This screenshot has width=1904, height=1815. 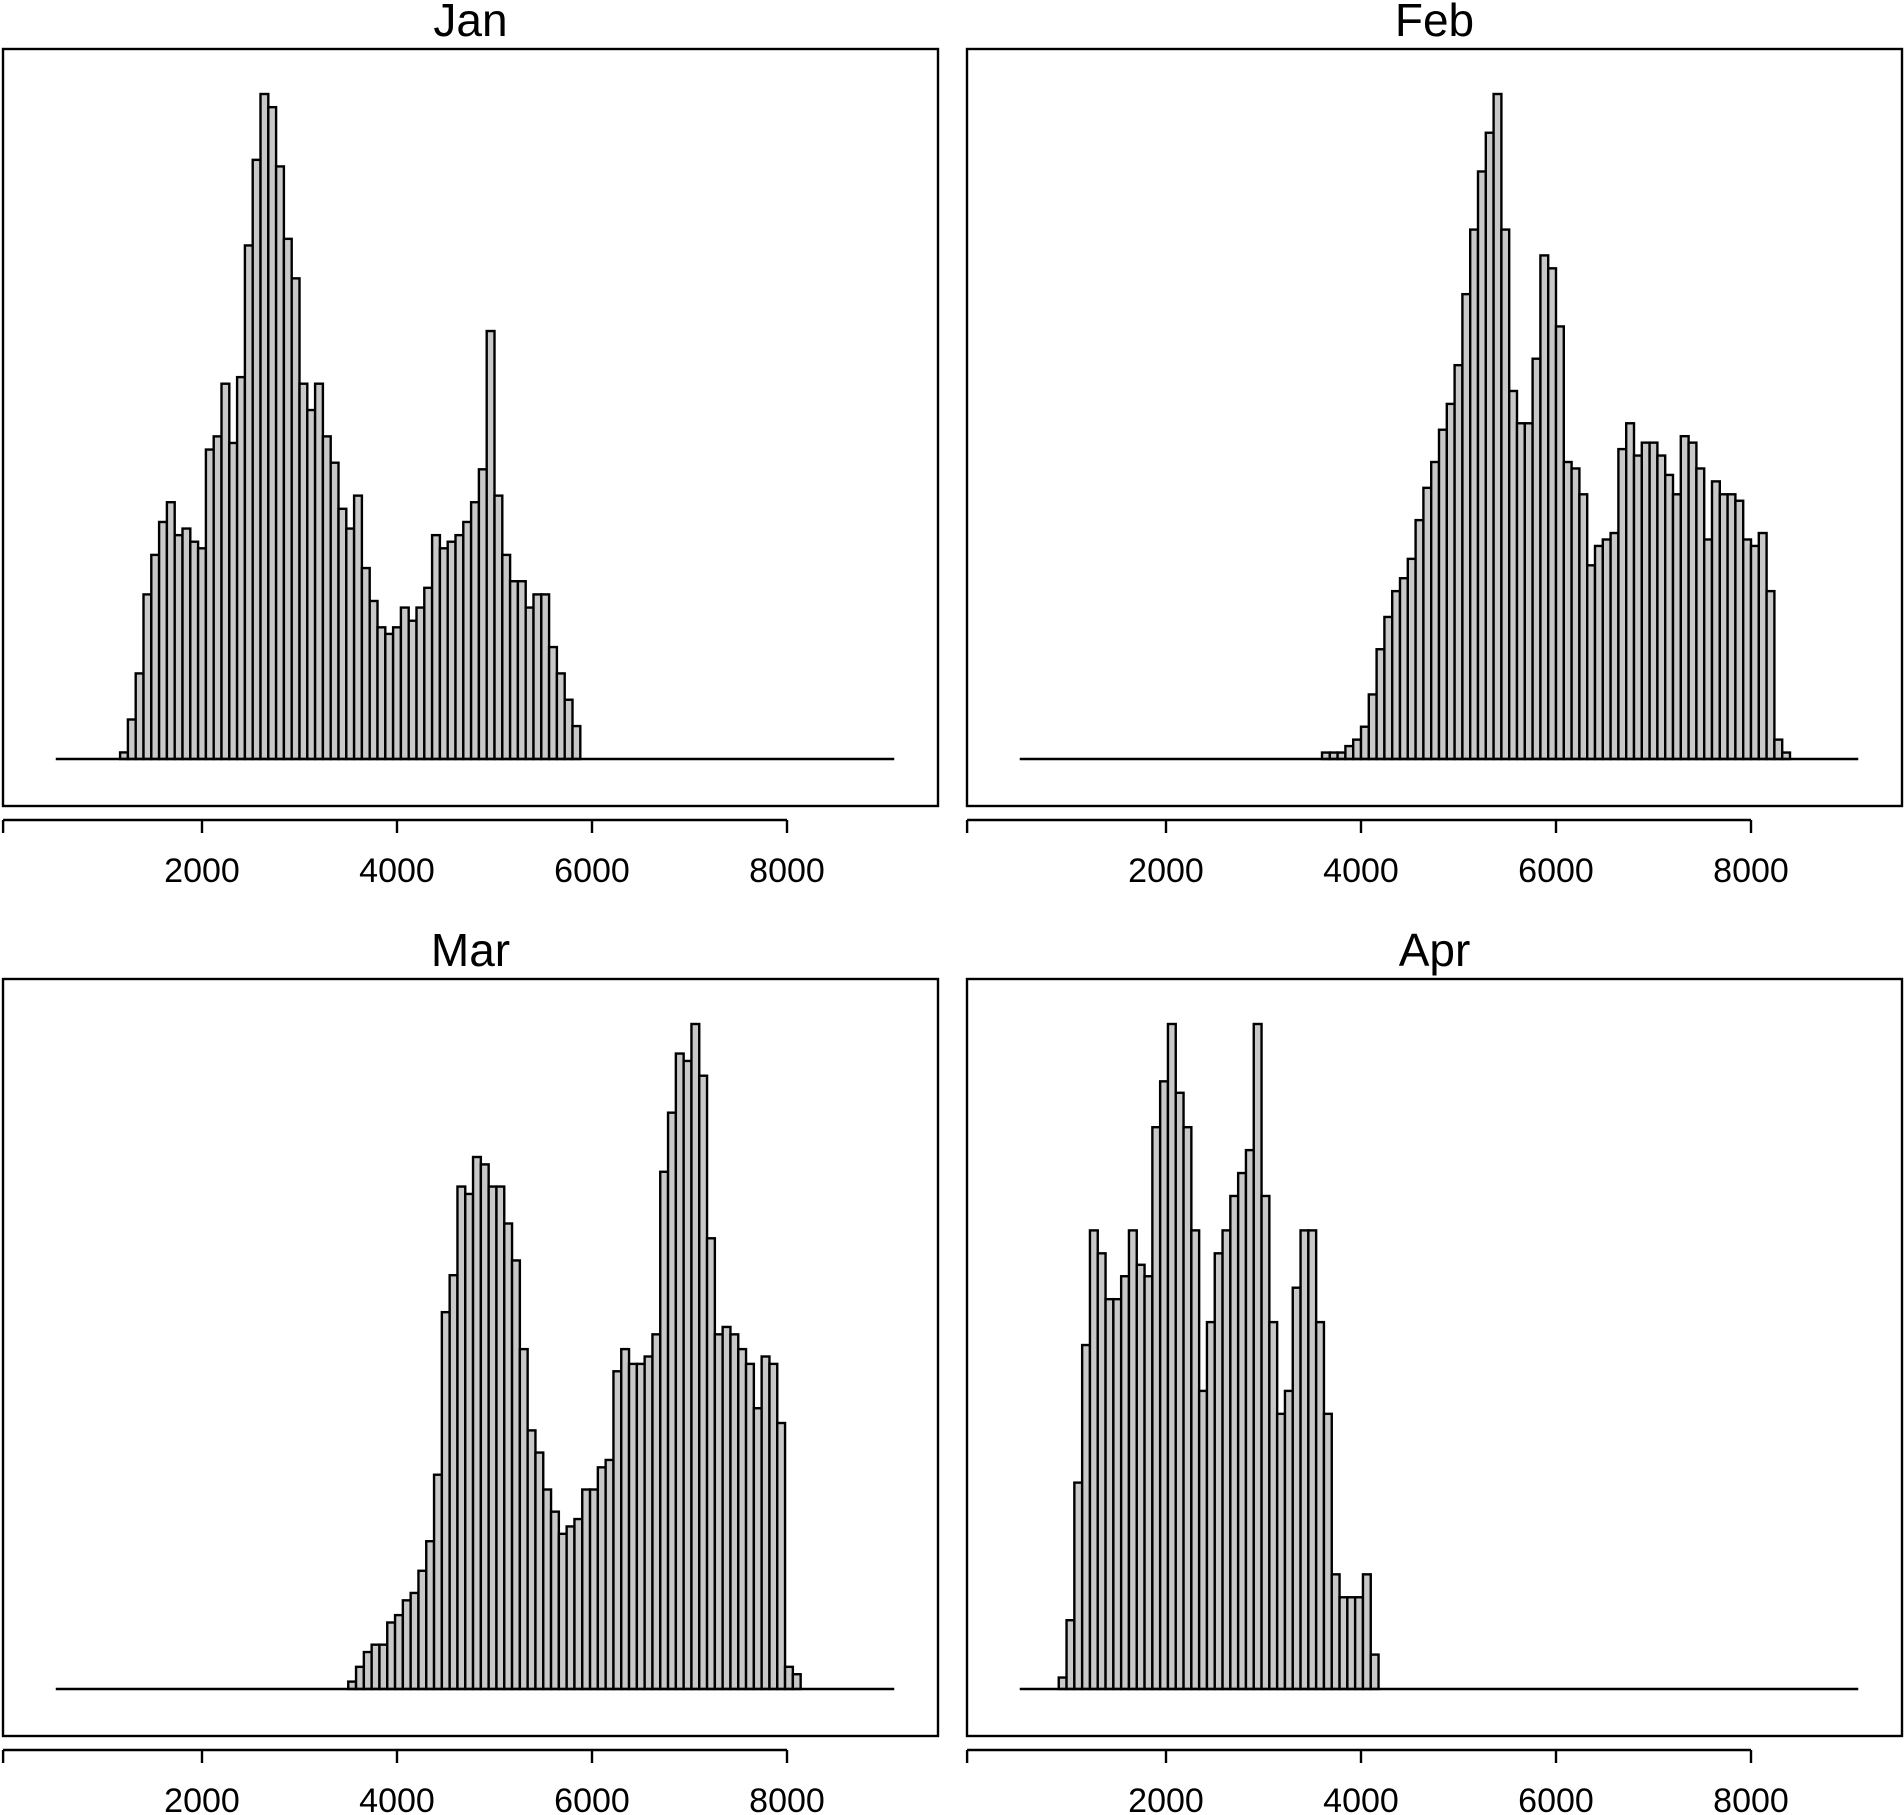 What do you see at coordinates (470, 23) in the screenshot?
I see `panel-title: Jan` at bounding box center [470, 23].